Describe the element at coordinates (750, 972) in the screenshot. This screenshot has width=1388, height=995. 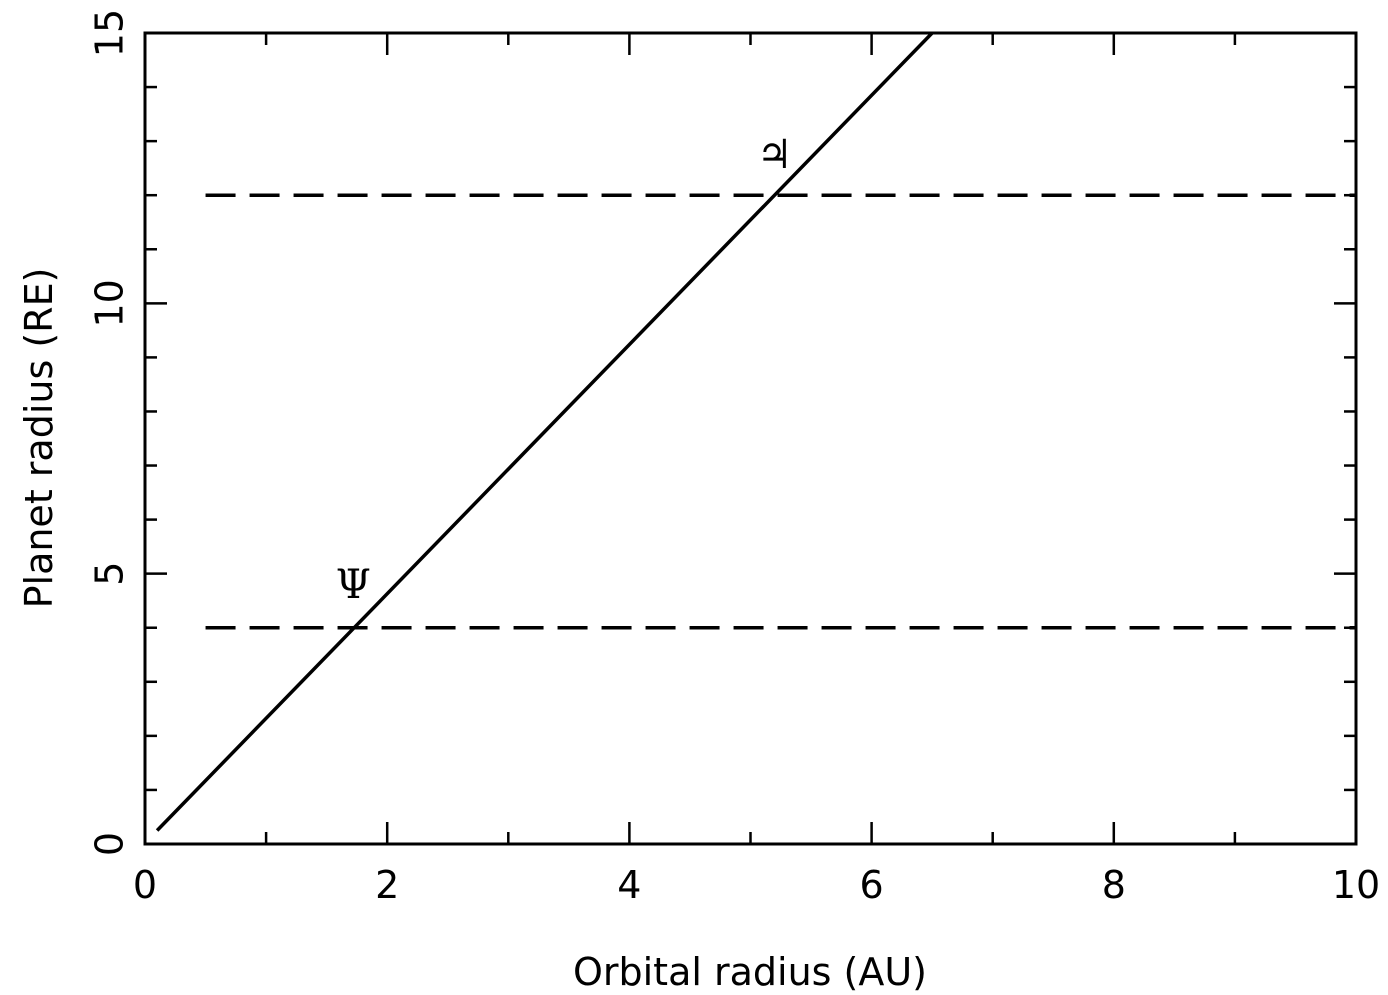
I see `x-axis-label: Orbital radius (AU)` at that location.